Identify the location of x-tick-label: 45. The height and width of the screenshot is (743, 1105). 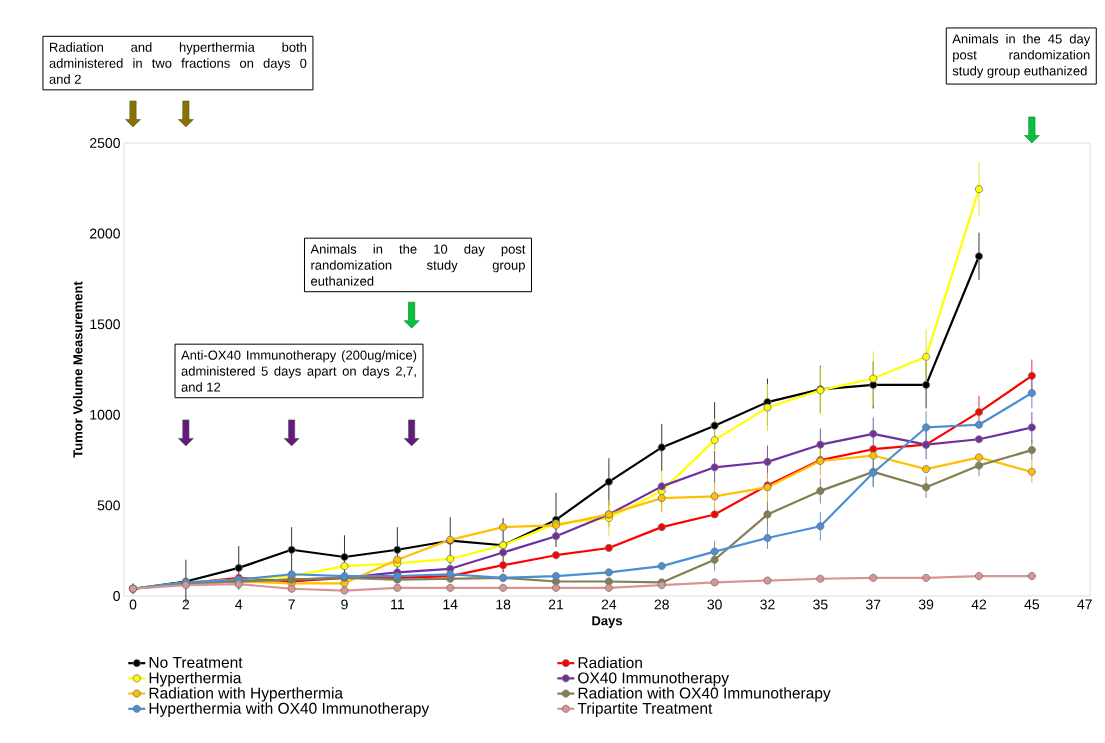
(1032, 604).